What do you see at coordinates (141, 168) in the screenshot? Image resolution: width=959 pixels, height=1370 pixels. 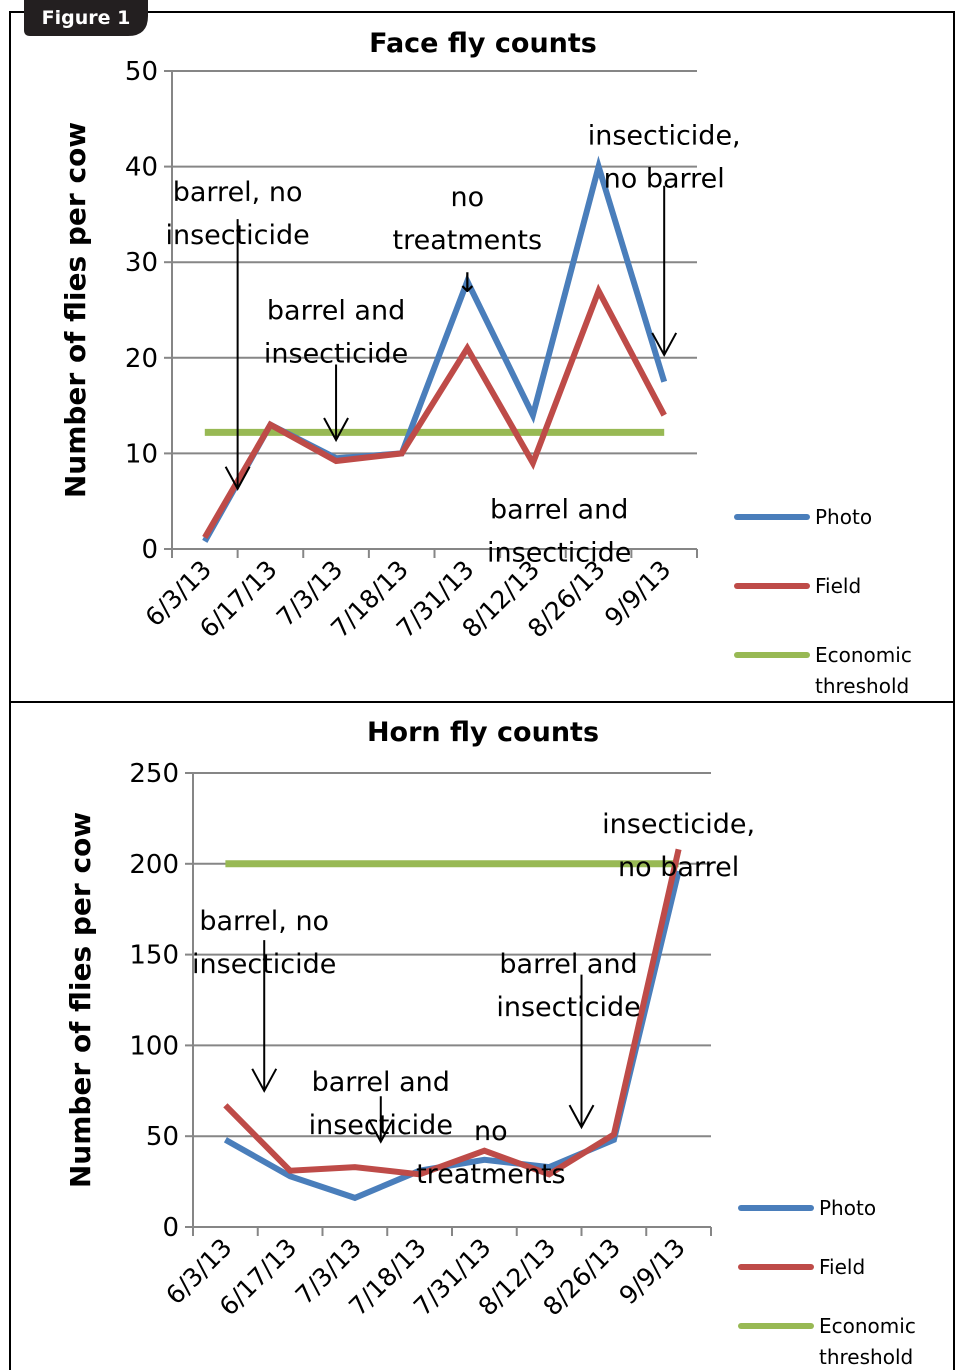 I see `y-tick-label: 40` at bounding box center [141, 168].